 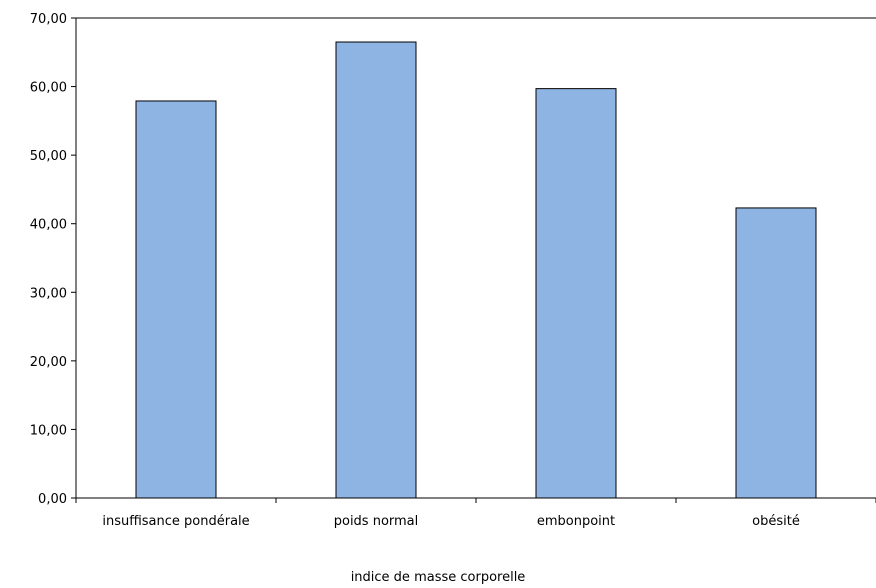 I want to click on x-axis-title: indice de masse corporelle, so click(x=438, y=577).